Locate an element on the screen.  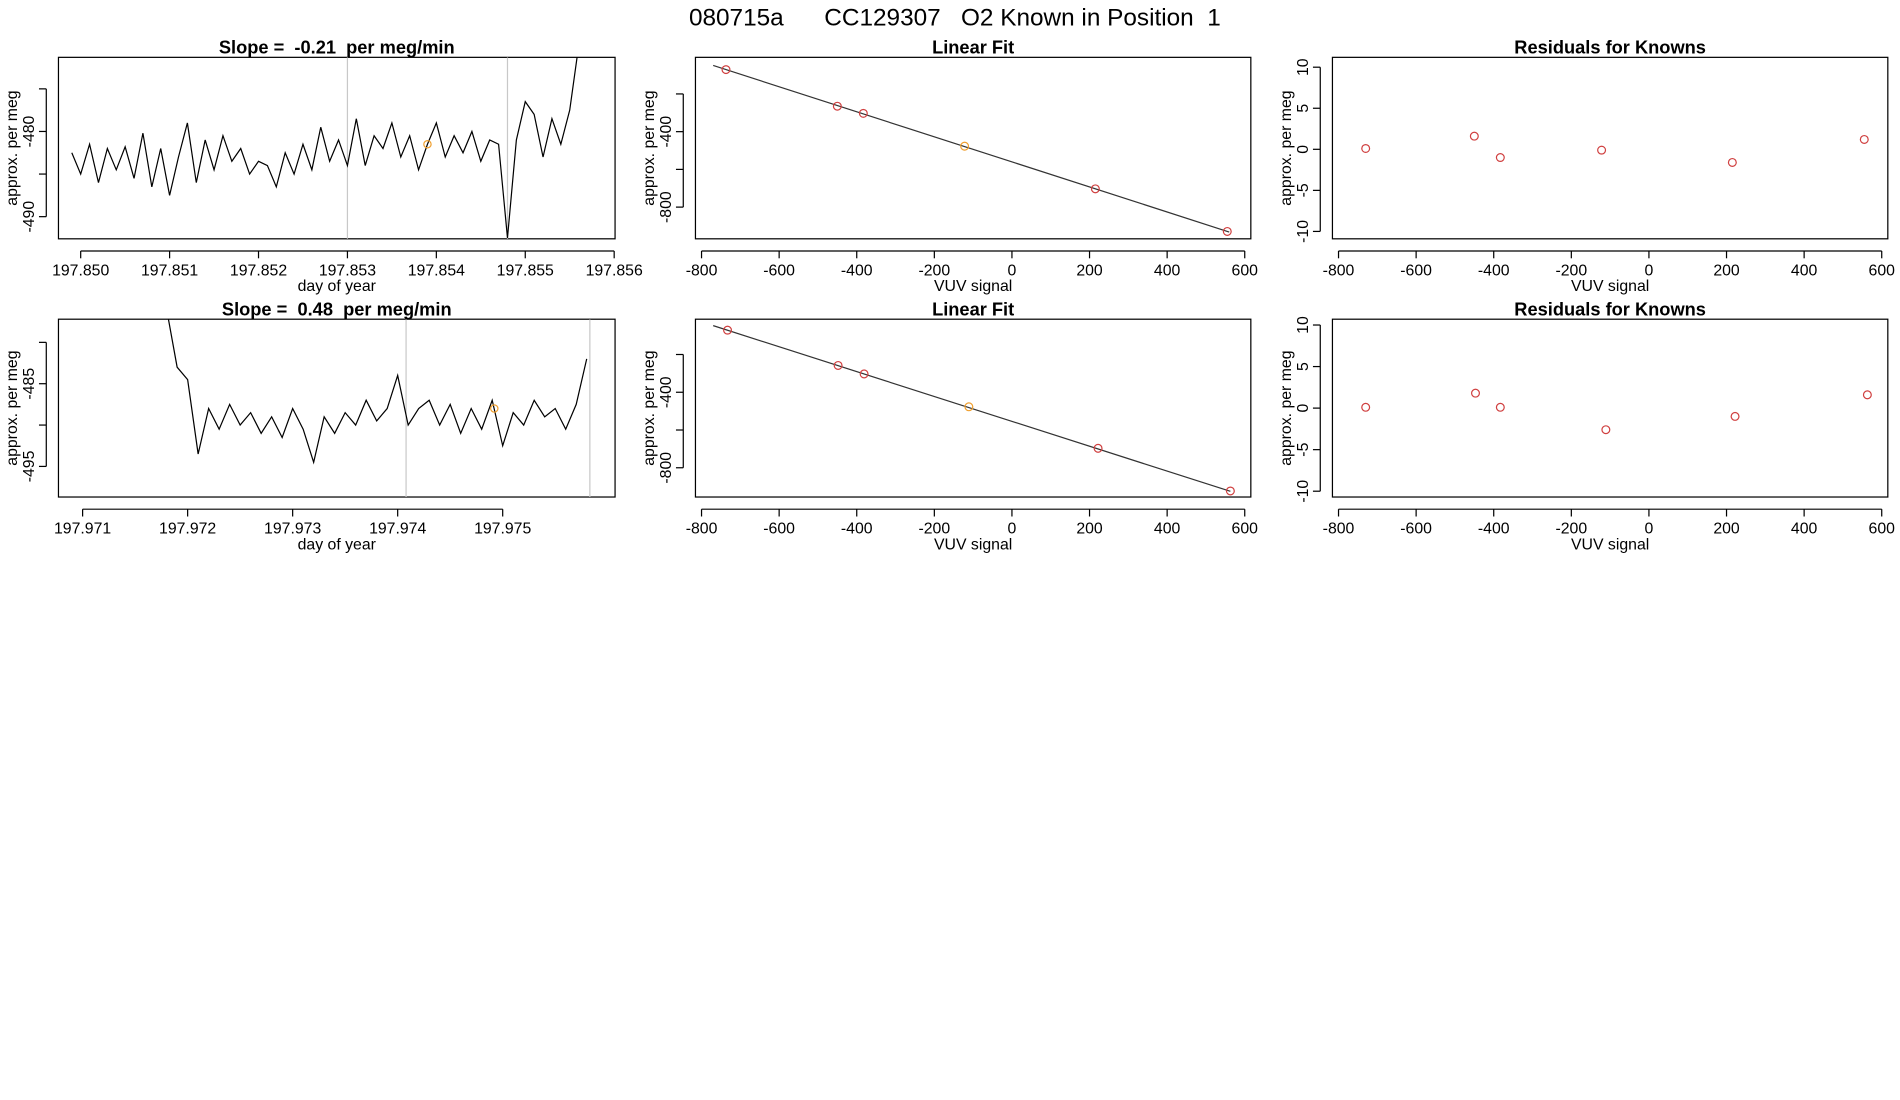
y-tick-label: -400 is located at coordinates (666, 392).